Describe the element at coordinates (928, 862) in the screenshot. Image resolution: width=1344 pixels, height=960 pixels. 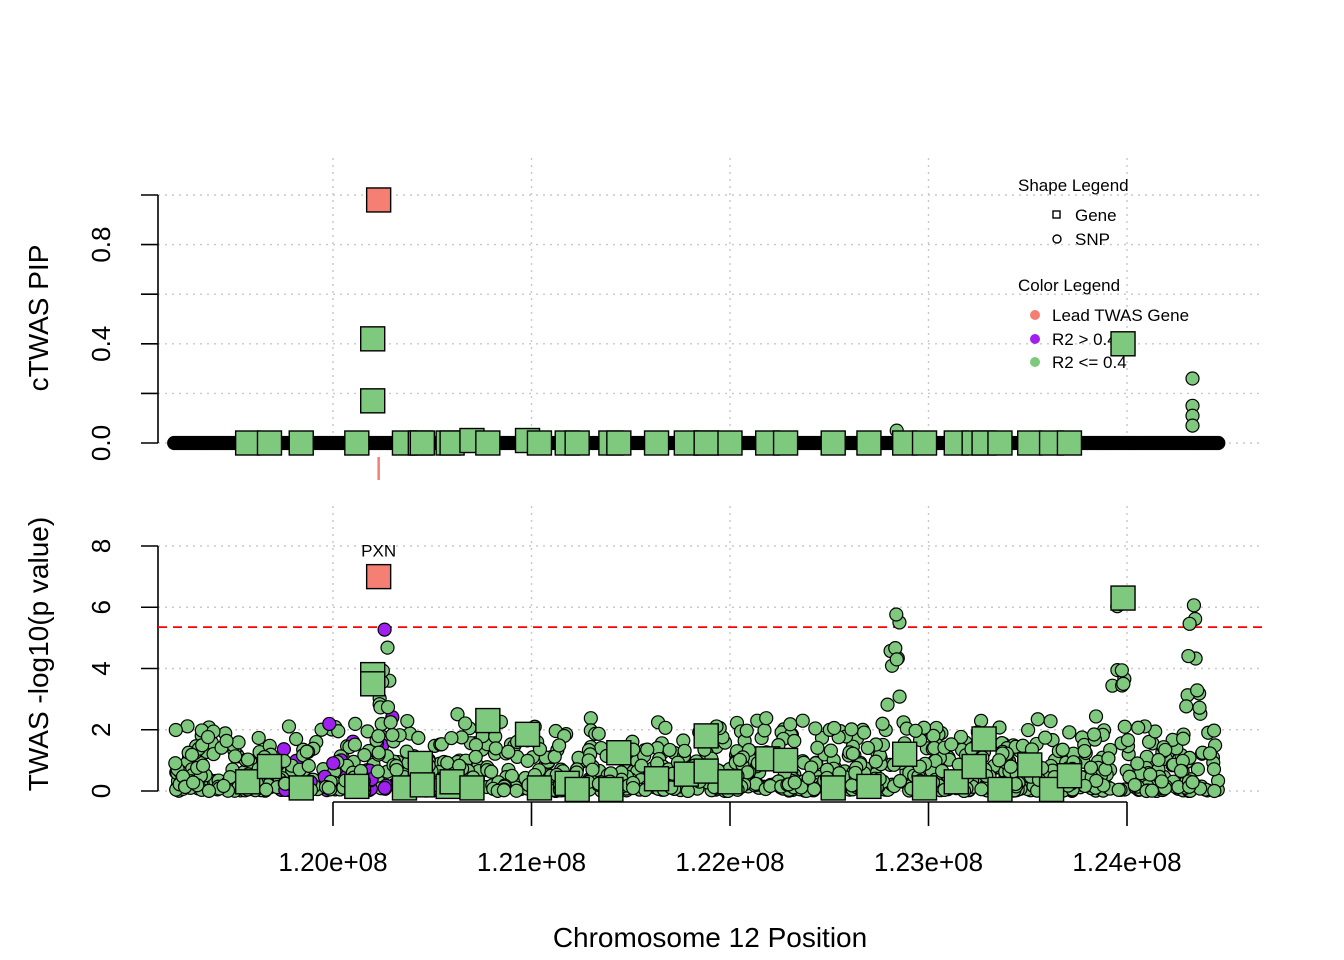
I see `x-tick-label: 1.23e+08` at that location.